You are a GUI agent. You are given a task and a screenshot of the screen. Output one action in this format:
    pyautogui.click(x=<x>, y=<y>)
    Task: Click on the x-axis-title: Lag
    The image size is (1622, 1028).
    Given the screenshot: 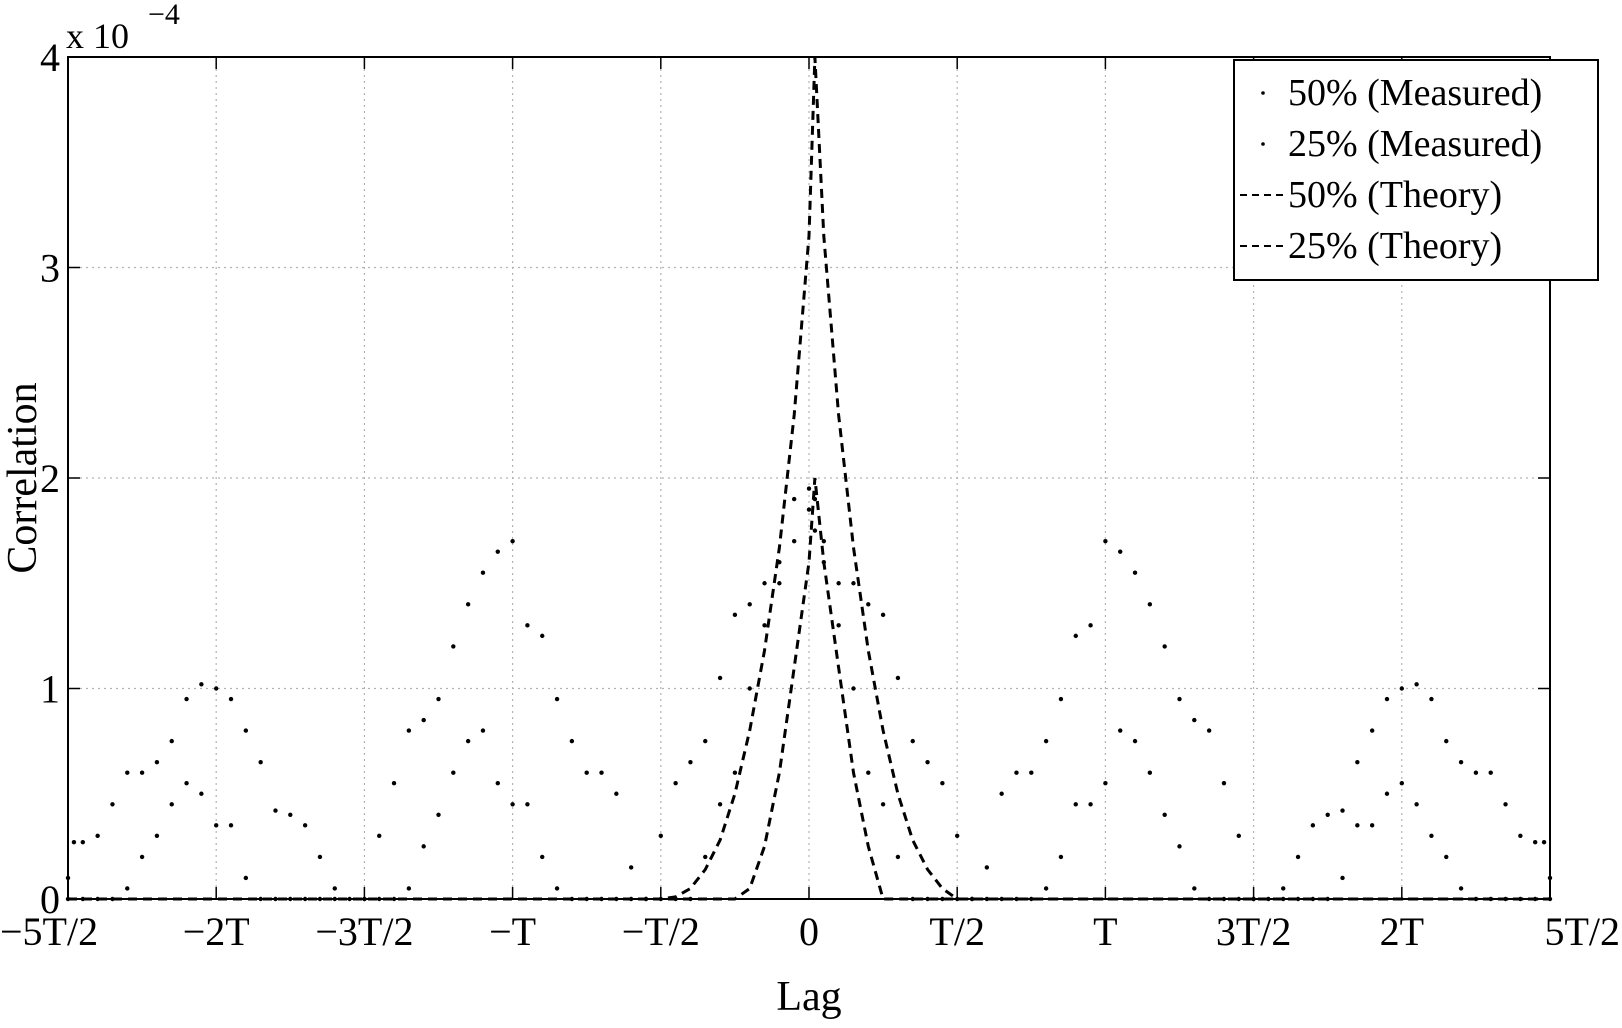 What is the action you would take?
    pyautogui.click(x=808, y=997)
    